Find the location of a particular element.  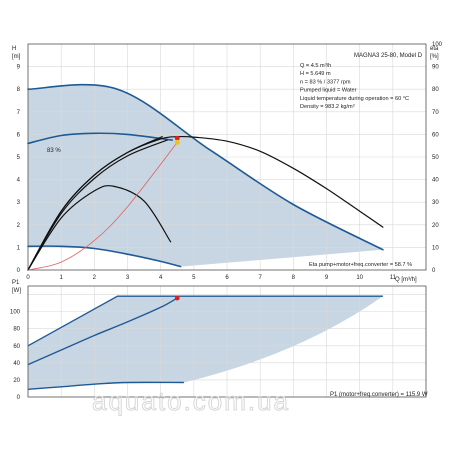

p1-tick-label: 20 is located at coordinates (16, 381).